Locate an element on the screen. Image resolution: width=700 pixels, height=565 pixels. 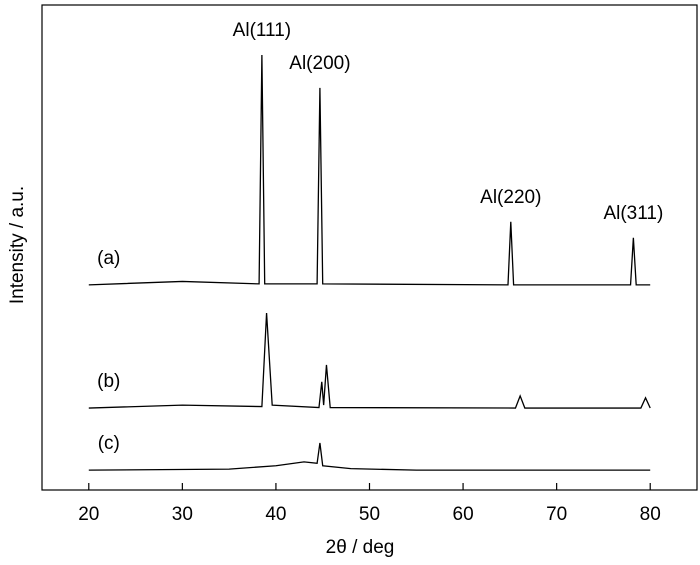
x-tick-label: 50 is located at coordinates (369, 514).